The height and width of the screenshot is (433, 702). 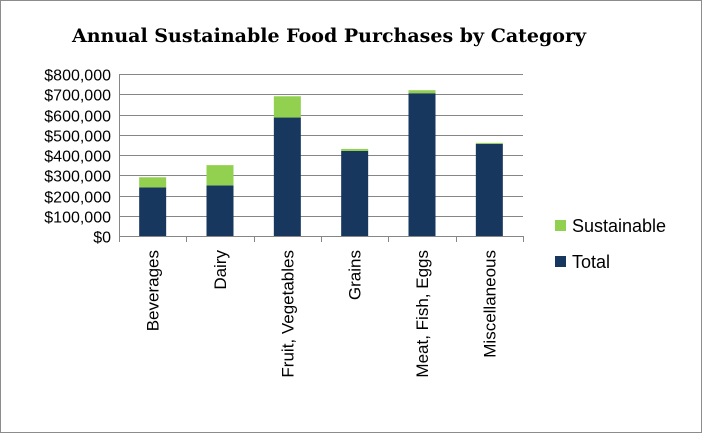 I want to click on category-label: Dairy, so click(x=220, y=270).